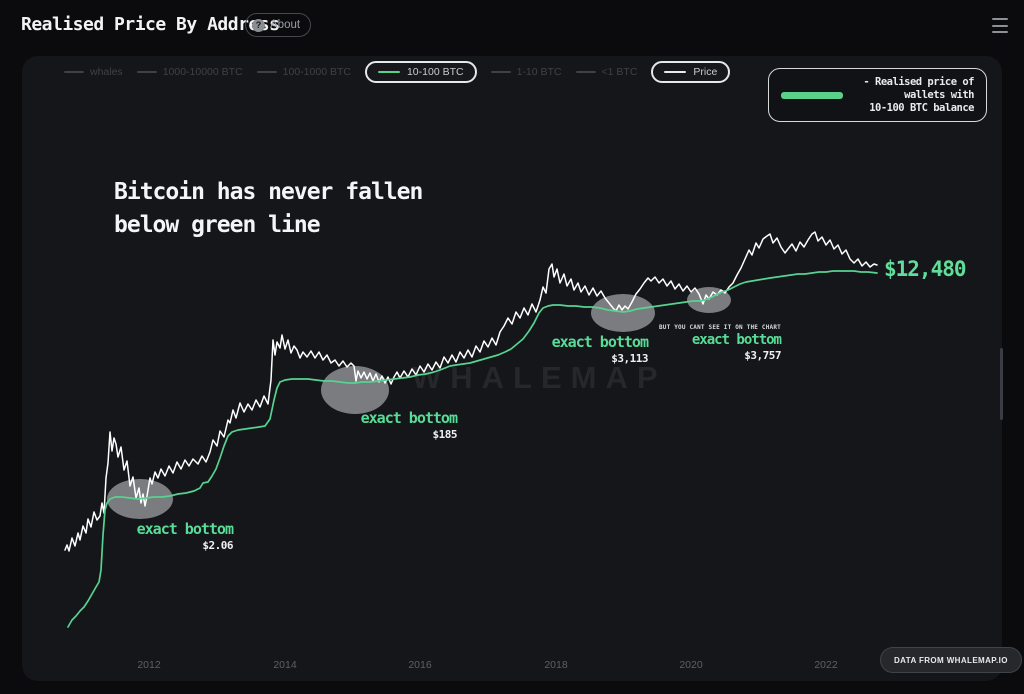 The image size is (1024, 694). Describe the element at coordinates (285, 25) in the screenshot. I see `about-label: About` at that location.